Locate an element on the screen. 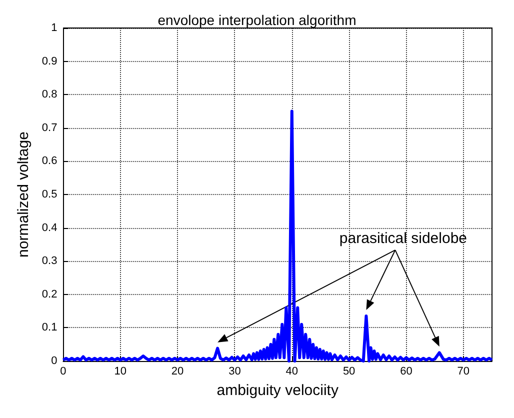 This screenshot has width=514, height=418. chart-title: envolope interpolation algorithm is located at coordinates (257, 20).